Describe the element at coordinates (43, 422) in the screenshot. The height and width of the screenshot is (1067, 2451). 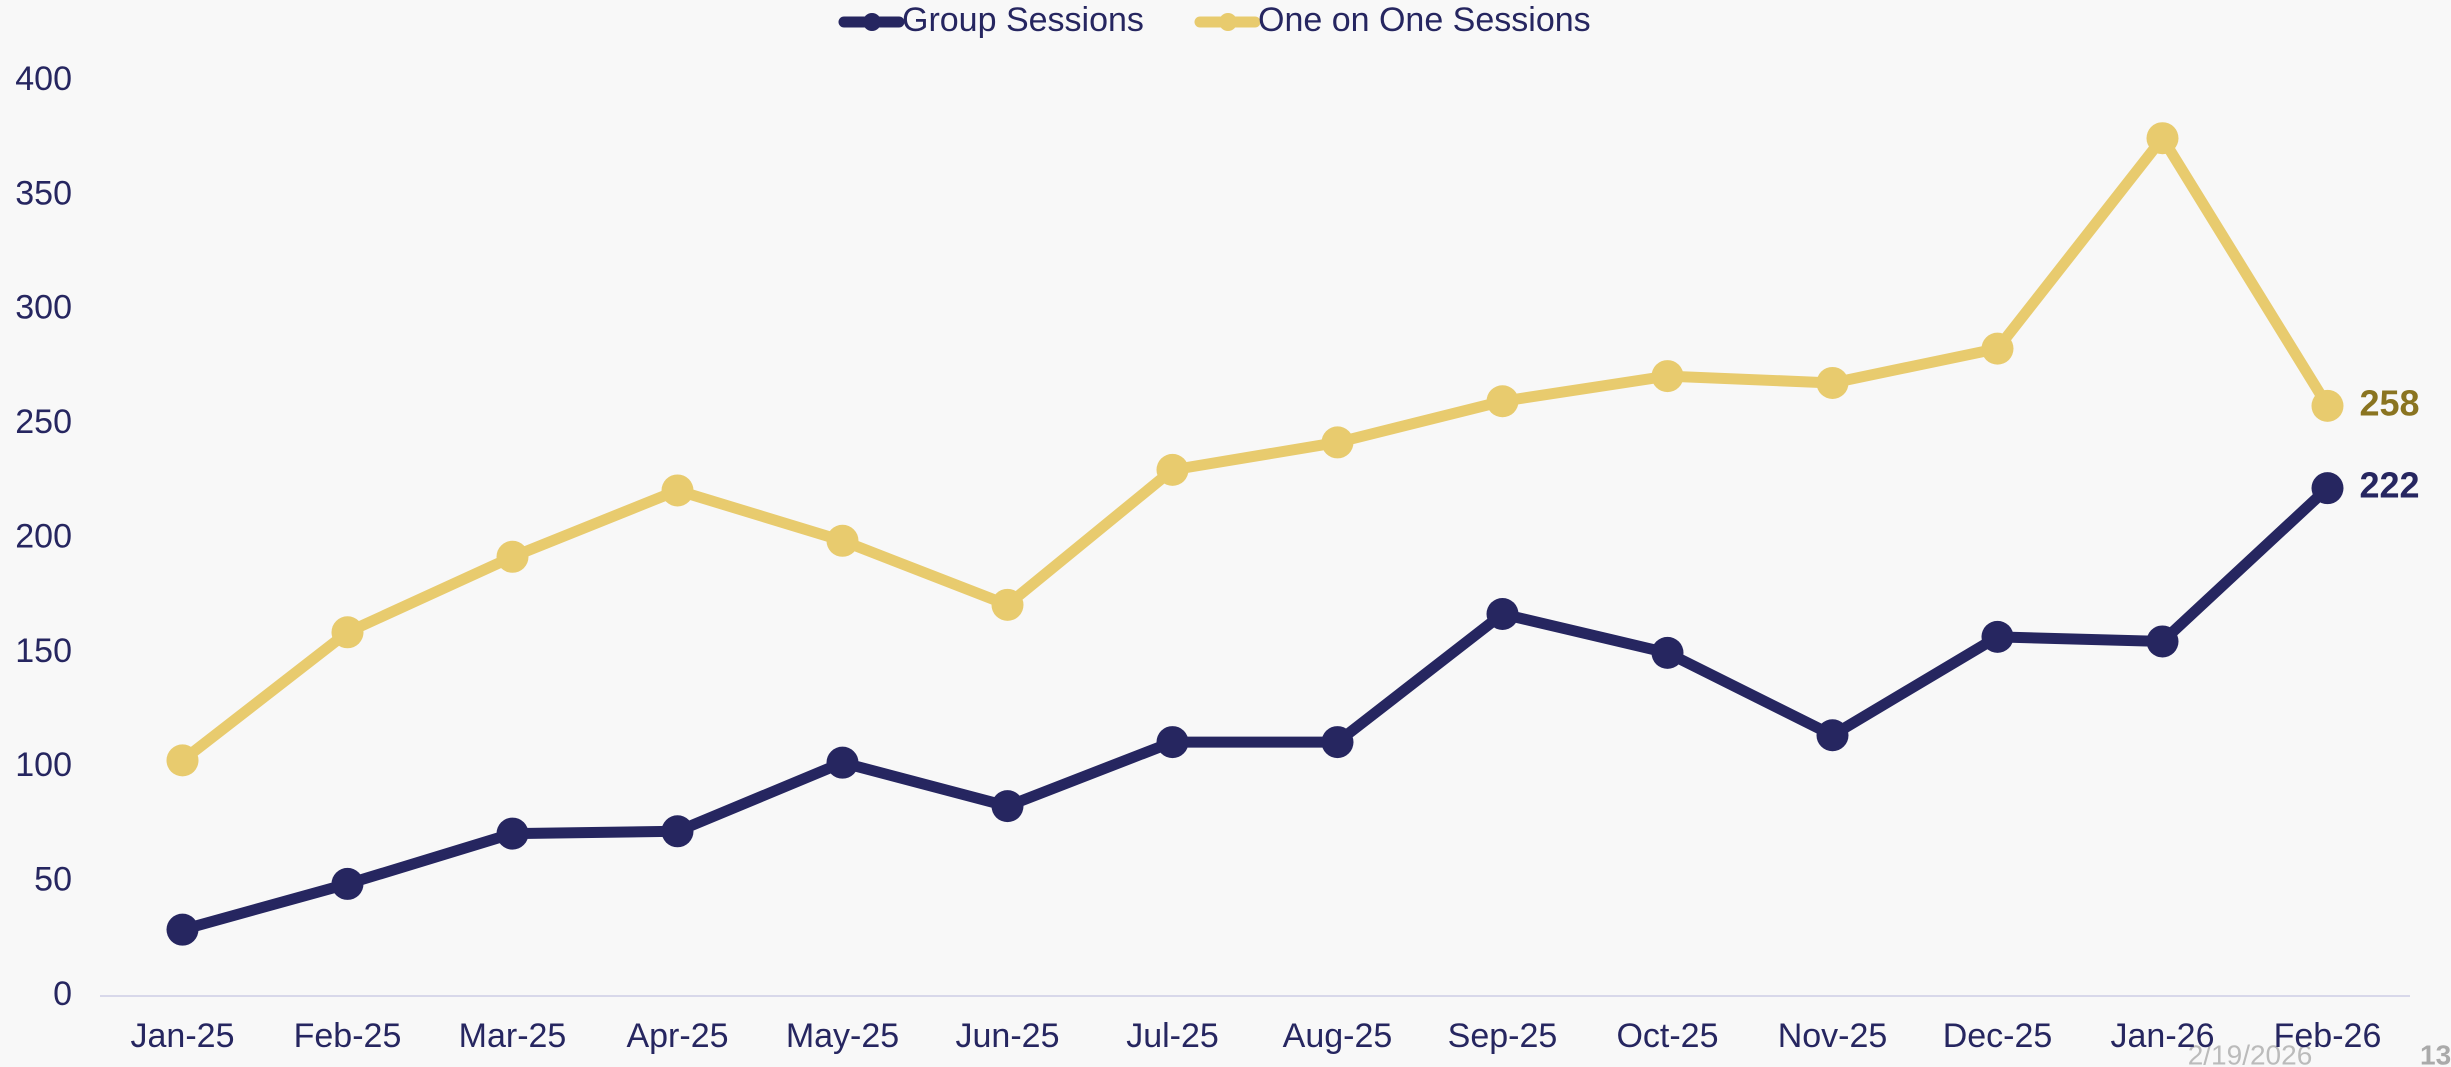
I see `y-tick-label: 250` at that location.